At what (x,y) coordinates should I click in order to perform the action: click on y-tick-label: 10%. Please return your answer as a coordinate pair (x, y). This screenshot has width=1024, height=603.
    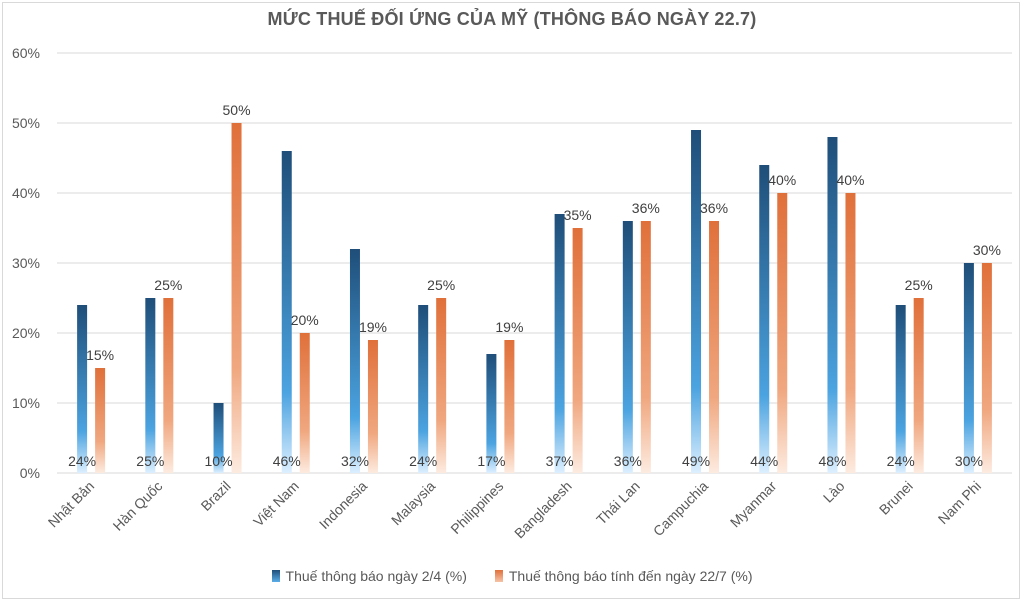
    Looking at the image, I should click on (26, 403).